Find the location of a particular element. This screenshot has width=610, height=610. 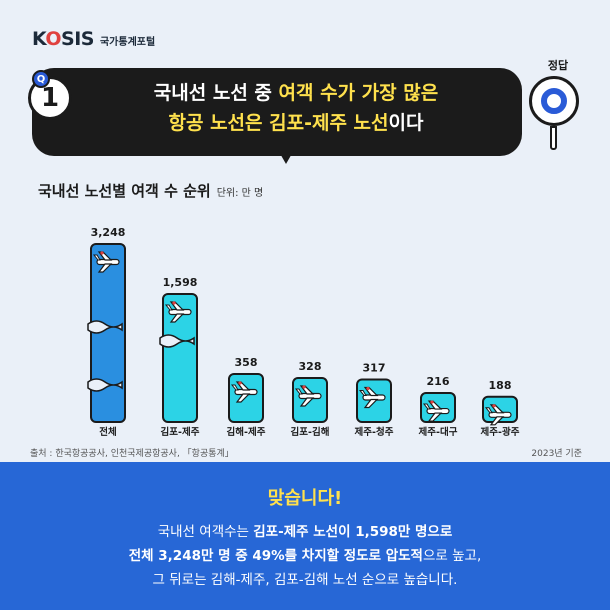

category-label-6: 제주-광주 is located at coordinates (500, 432).